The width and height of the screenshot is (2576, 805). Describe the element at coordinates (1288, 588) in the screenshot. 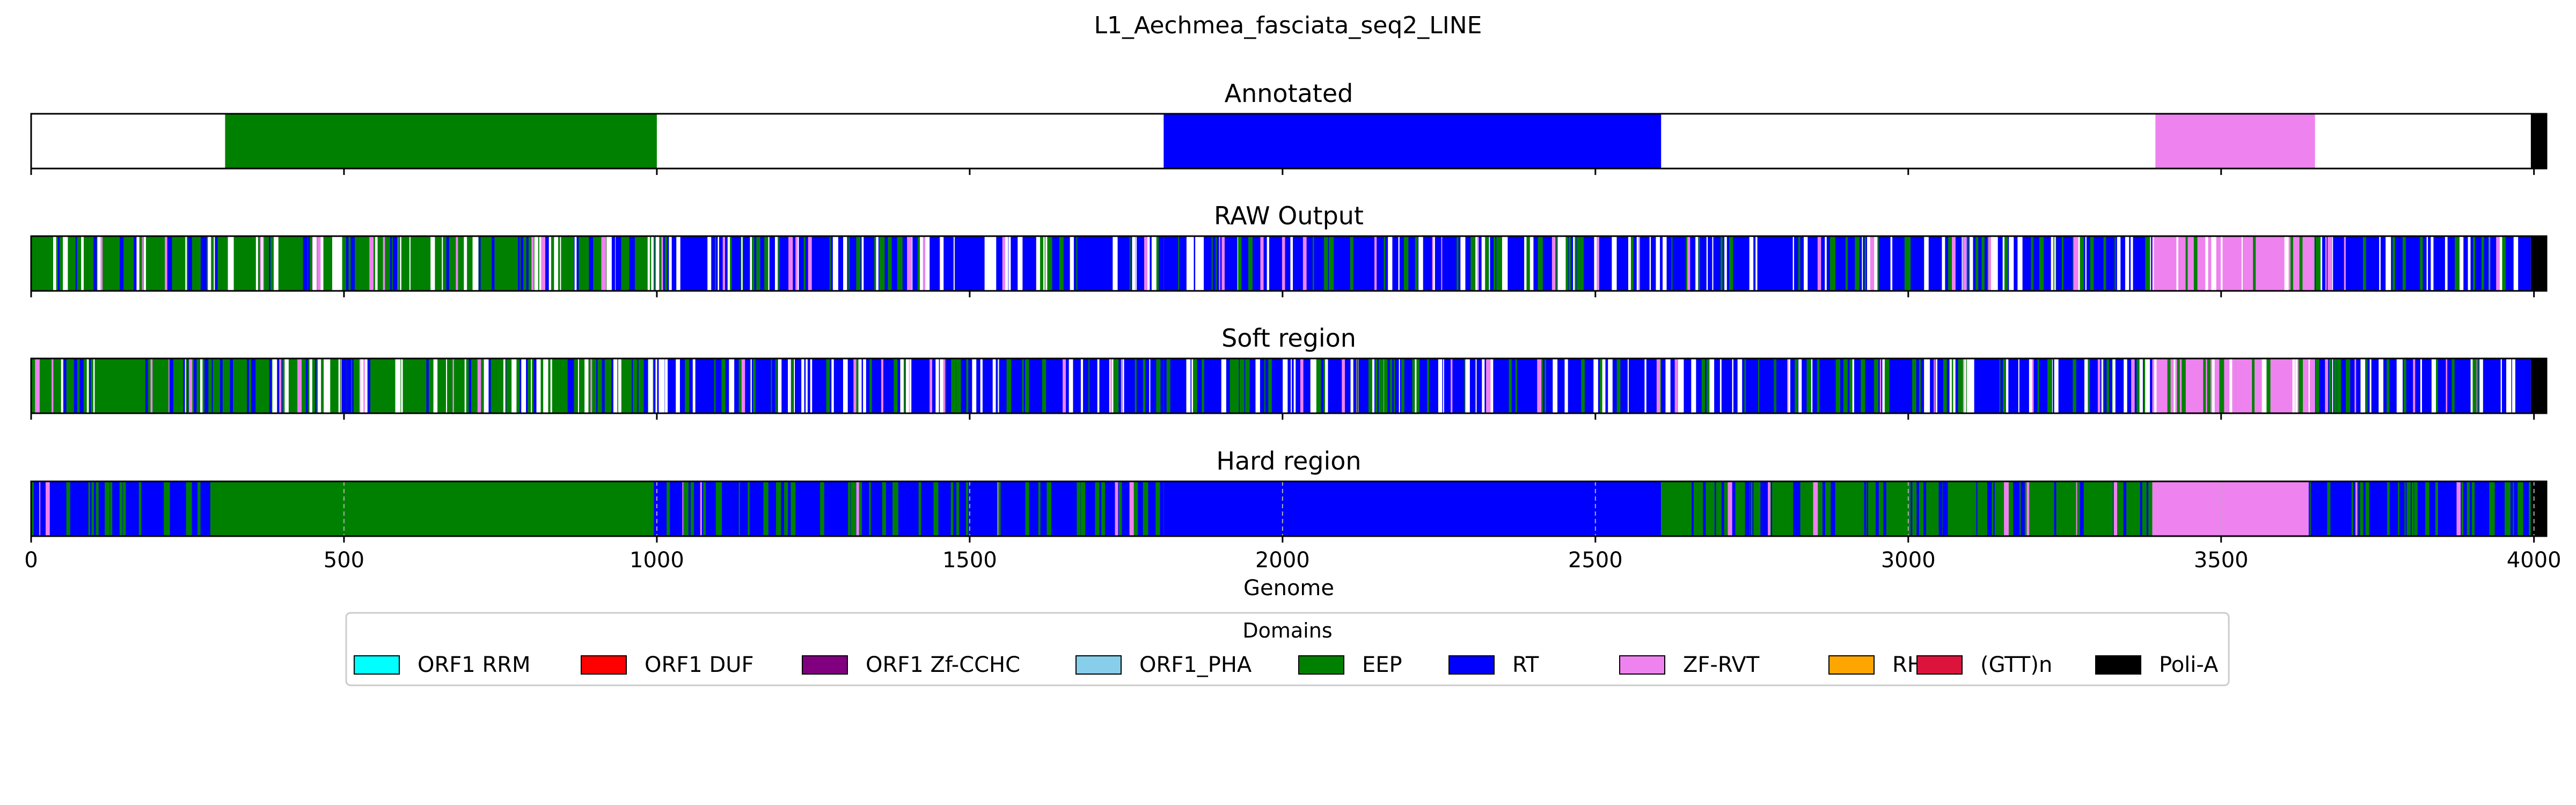

I see `x-axis-label: Genome` at that location.